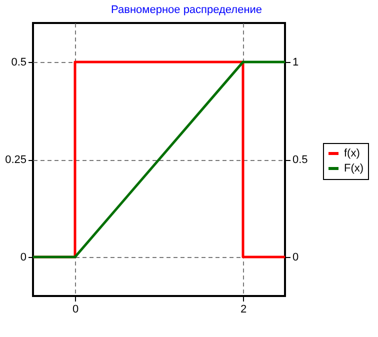 This screenshot has height=337, width=378. What do you see at coordinates (300, 160) in the screenshot?
I see `y2-tick-label: 0.5` at bounding box center [300, 160].